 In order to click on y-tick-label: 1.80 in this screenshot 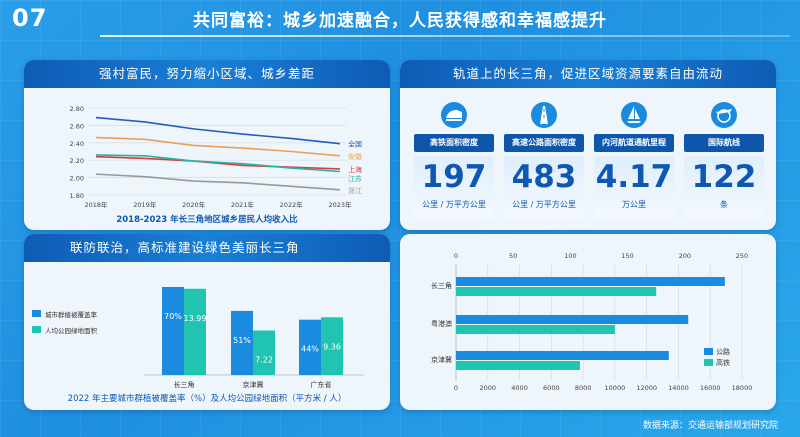, I will do `click(77, 196)`.